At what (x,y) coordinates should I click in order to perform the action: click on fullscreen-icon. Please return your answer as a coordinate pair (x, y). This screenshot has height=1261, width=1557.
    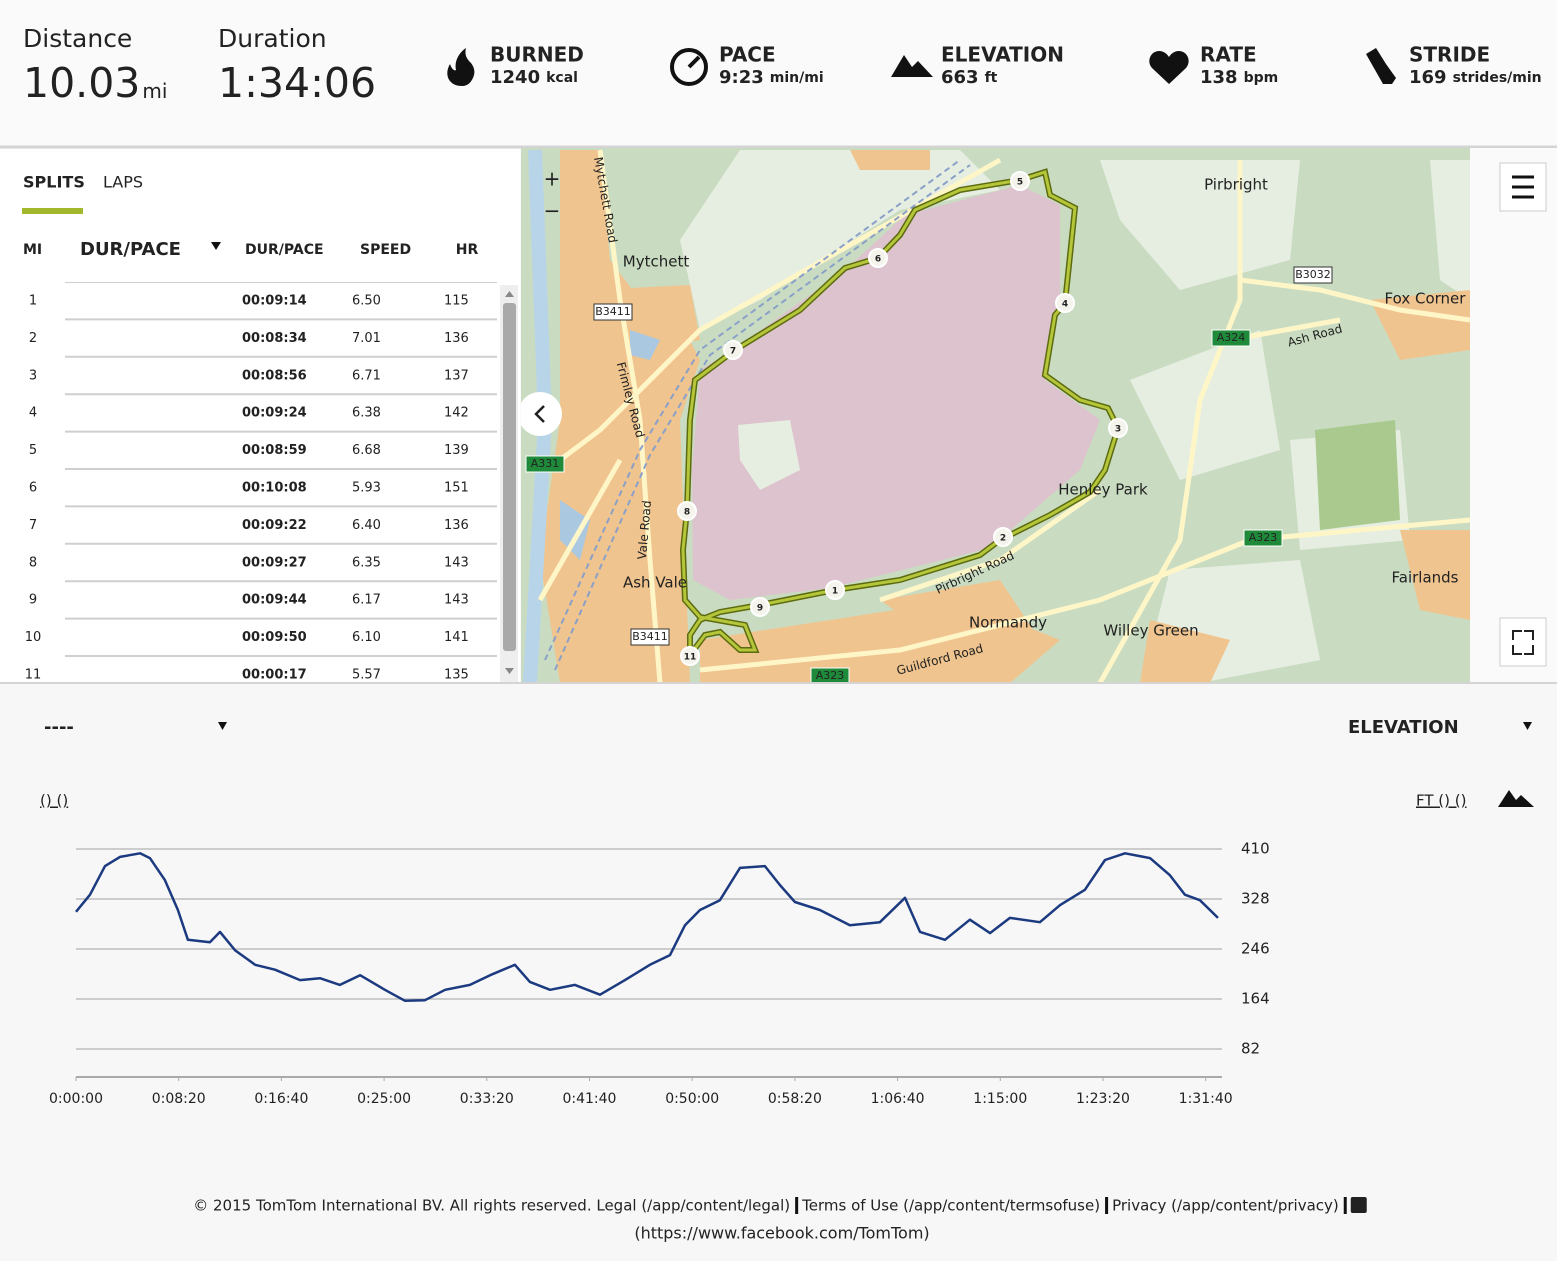
    Looking at the image, I should click on (1523, 642).